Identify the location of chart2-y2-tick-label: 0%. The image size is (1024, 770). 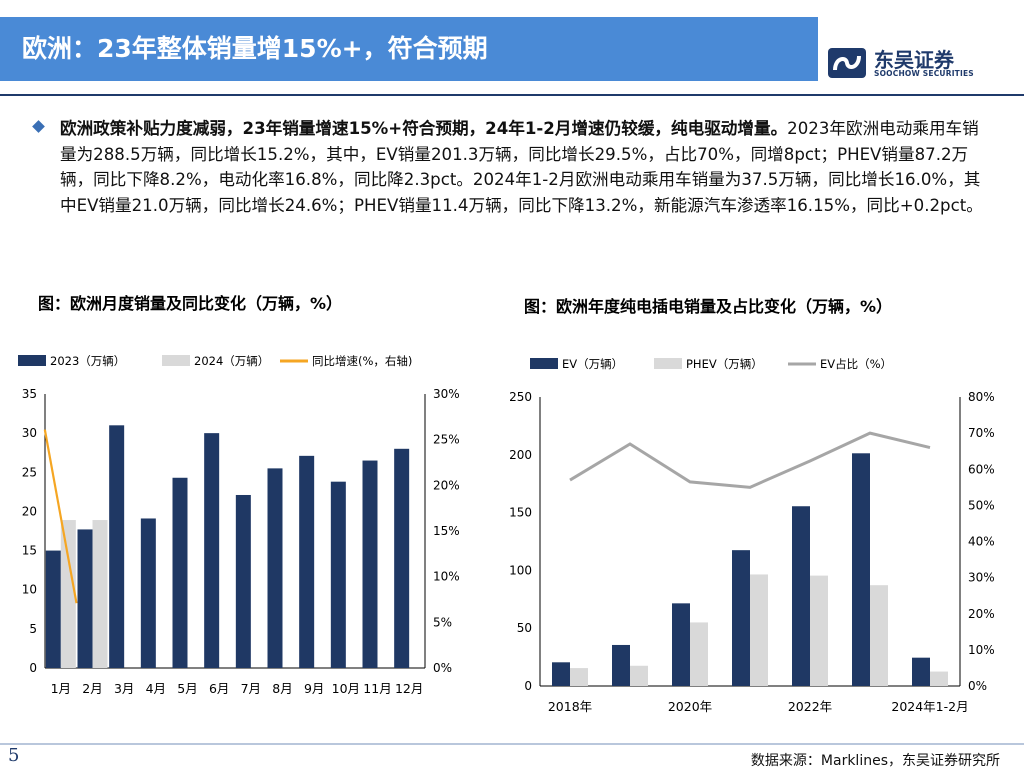
(977, 686).